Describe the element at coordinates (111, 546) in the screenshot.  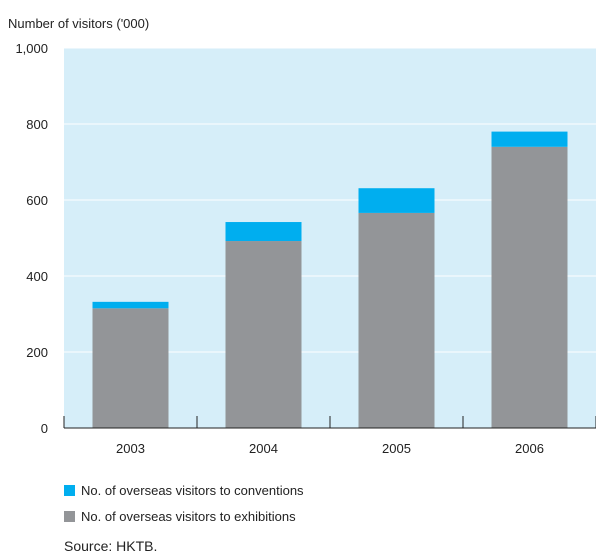
I see `source-note: Source: HKTB.` at that location.